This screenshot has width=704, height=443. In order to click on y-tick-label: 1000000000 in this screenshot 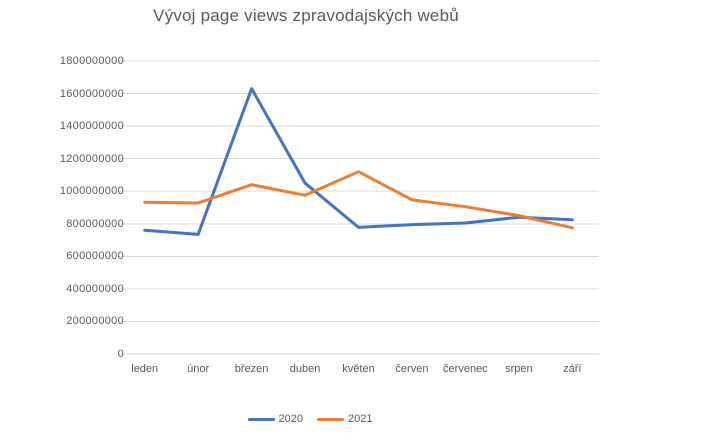, I will do `click(91, 191)`.